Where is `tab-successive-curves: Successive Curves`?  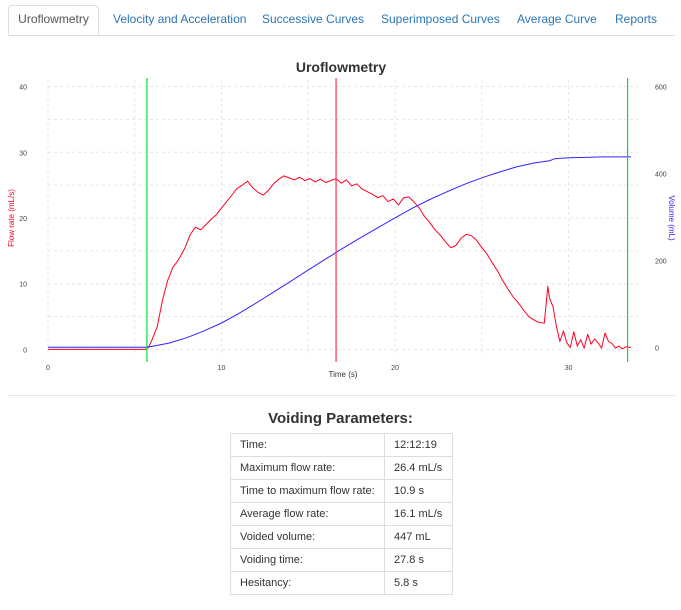 tab-successive-curves: Successive Curves is located at coordinates (313, 19).